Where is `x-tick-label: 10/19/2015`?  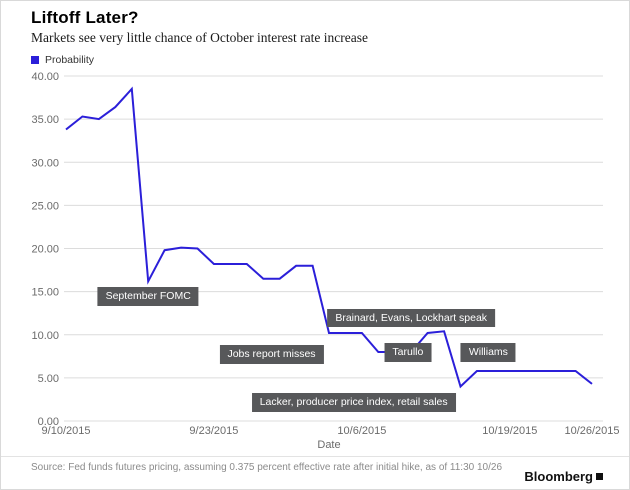
x-tick-label: 10/19/2015 is located at coordinates (509, 431).